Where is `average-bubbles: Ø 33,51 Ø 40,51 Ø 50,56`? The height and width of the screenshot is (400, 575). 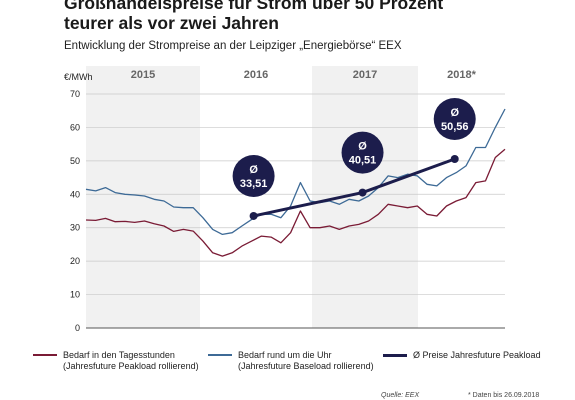 average-bubbles: Ø 33,51 Ø 40,51 Ø 50,56 is located at coordinates (354, 158).